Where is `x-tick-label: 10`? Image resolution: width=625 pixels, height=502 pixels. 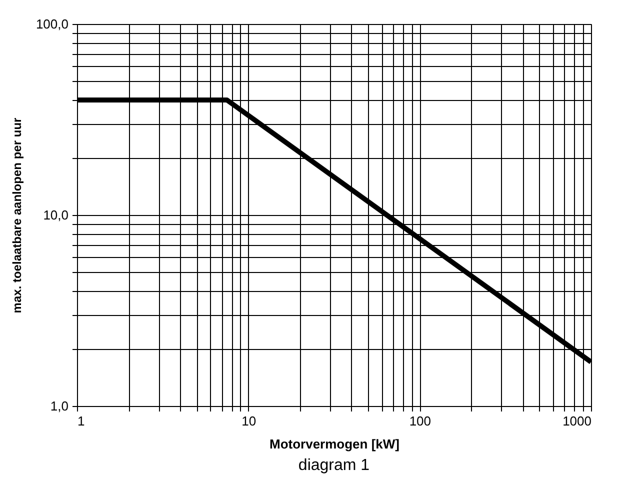 x-tick-label: 10 is located at coordinates (249, 421).